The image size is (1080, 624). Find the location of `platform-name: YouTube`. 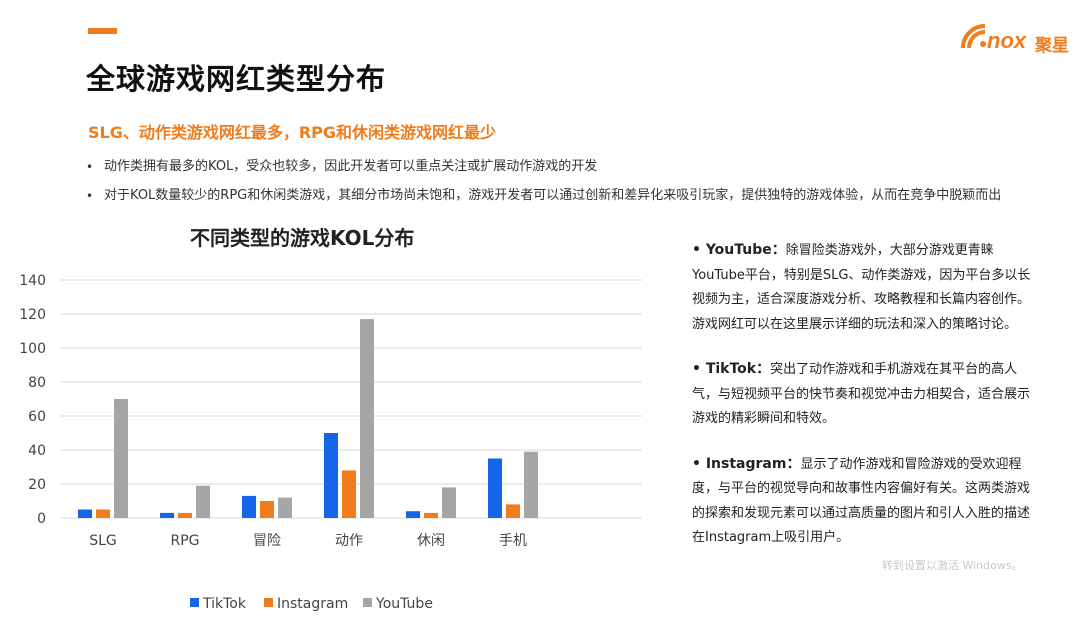

platform-name: YouTube is located at coordinates (738, 250).